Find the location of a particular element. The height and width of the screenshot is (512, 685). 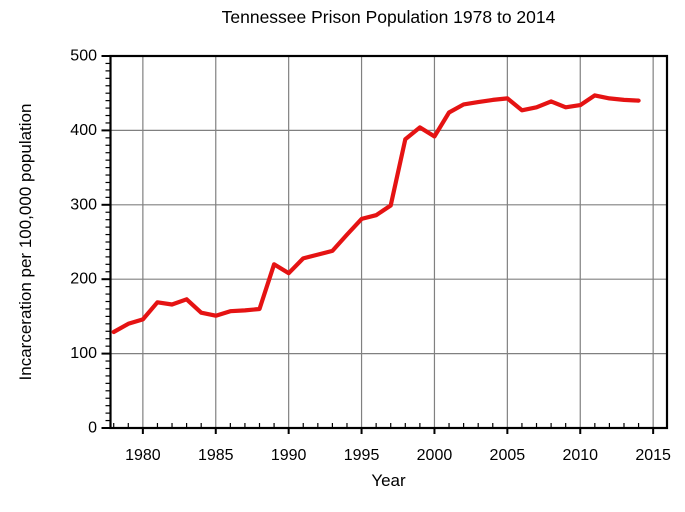

x-tick-label: 1985 is located at coordinates (216, 455).